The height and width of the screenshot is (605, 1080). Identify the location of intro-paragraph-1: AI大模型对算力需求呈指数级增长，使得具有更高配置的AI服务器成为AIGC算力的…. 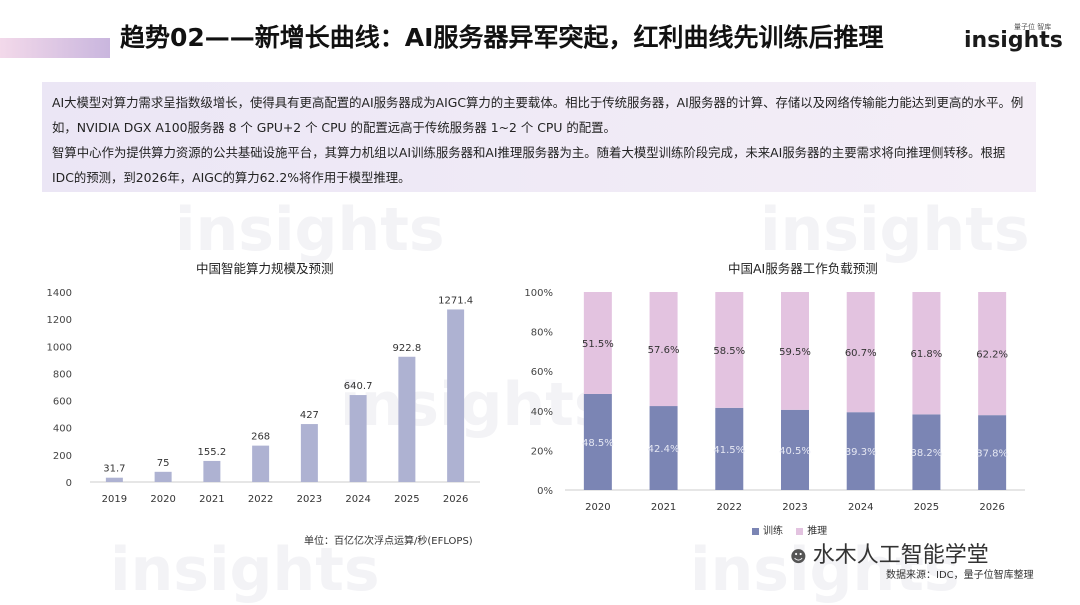
(538, 115).